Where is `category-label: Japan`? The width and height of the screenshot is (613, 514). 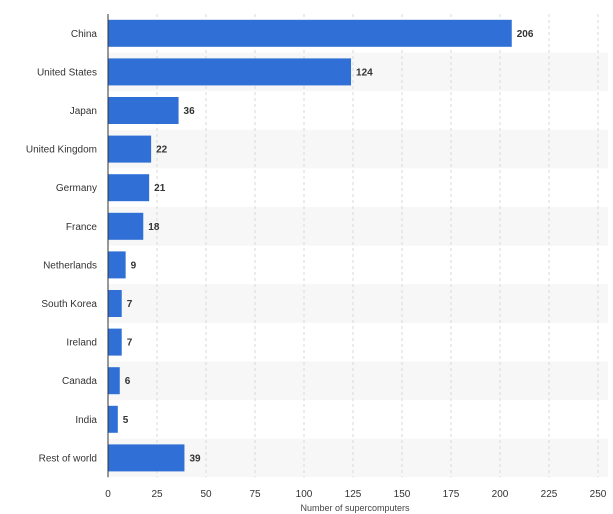 category-label: Japan is located at coordinates (83, 111).